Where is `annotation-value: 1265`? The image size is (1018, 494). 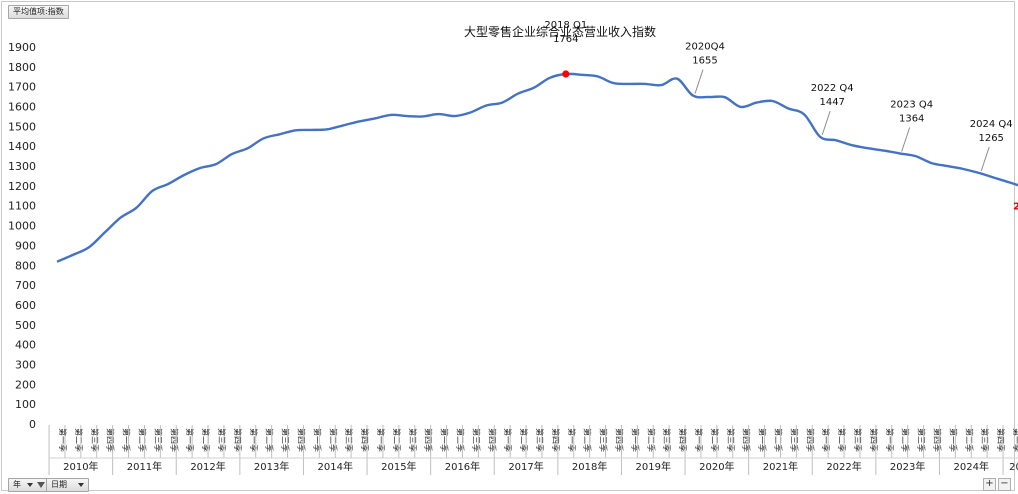
annotation-value: 1265 is located at coordinates (990, 138).